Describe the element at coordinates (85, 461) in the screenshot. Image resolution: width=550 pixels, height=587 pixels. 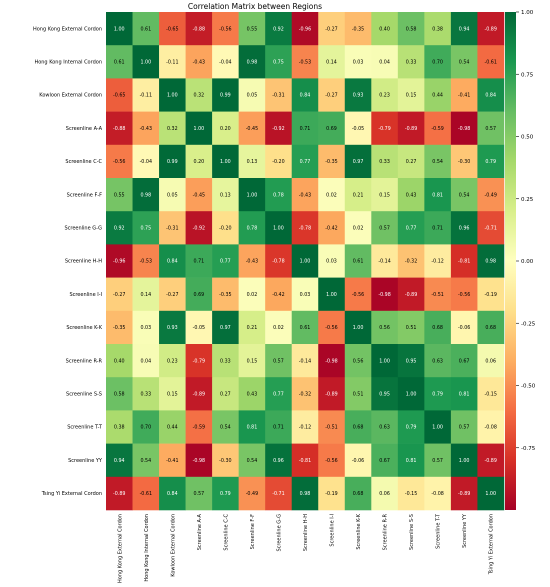
I see `row-label: Screenline YY` at that location.